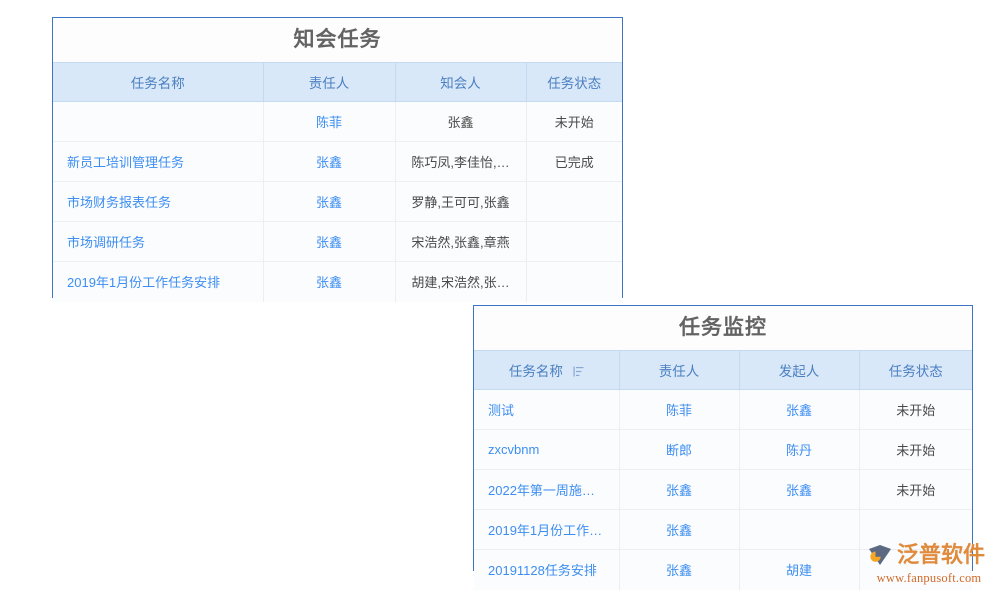 Image resolution: width=1000 pixels, height=600 pixels. I want to click on column-header-initiator: 发起人, so click(799, 370).